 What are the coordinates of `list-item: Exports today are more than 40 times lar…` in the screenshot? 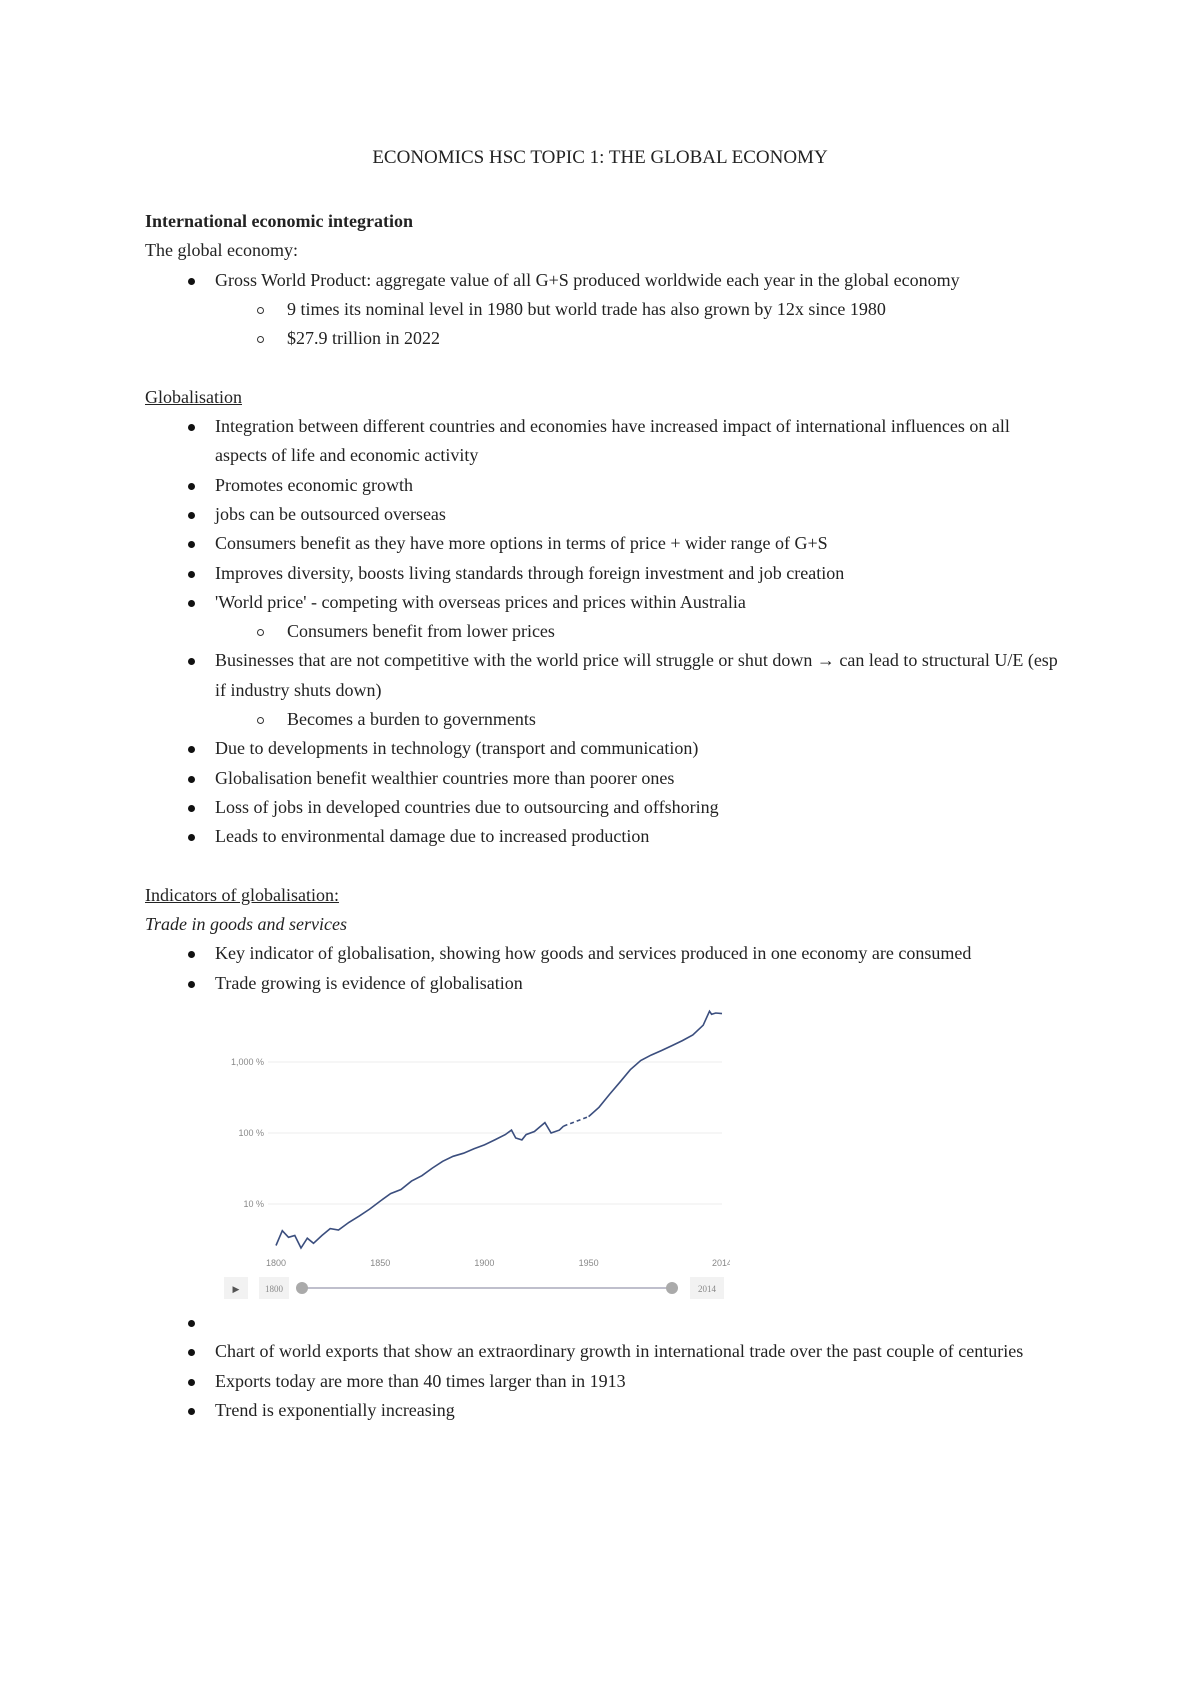 It's located at (605, 1381).